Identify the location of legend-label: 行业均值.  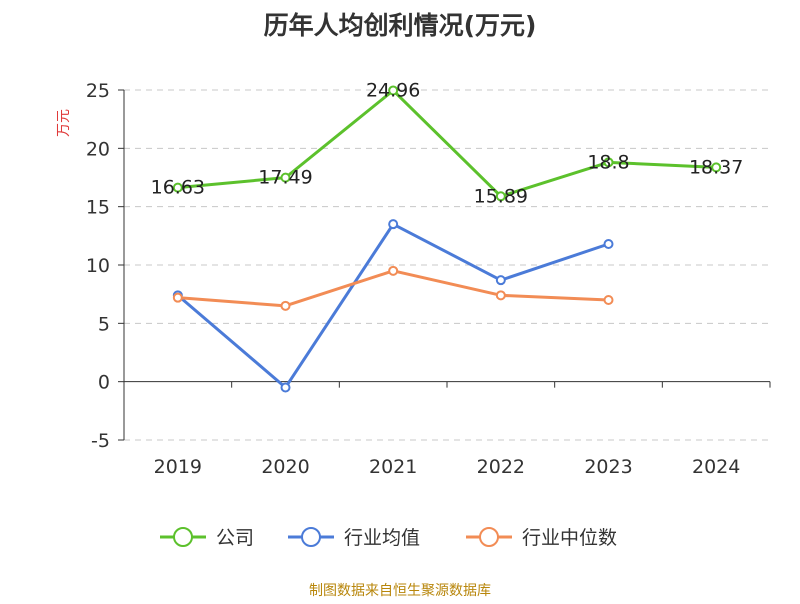
(382, 538).